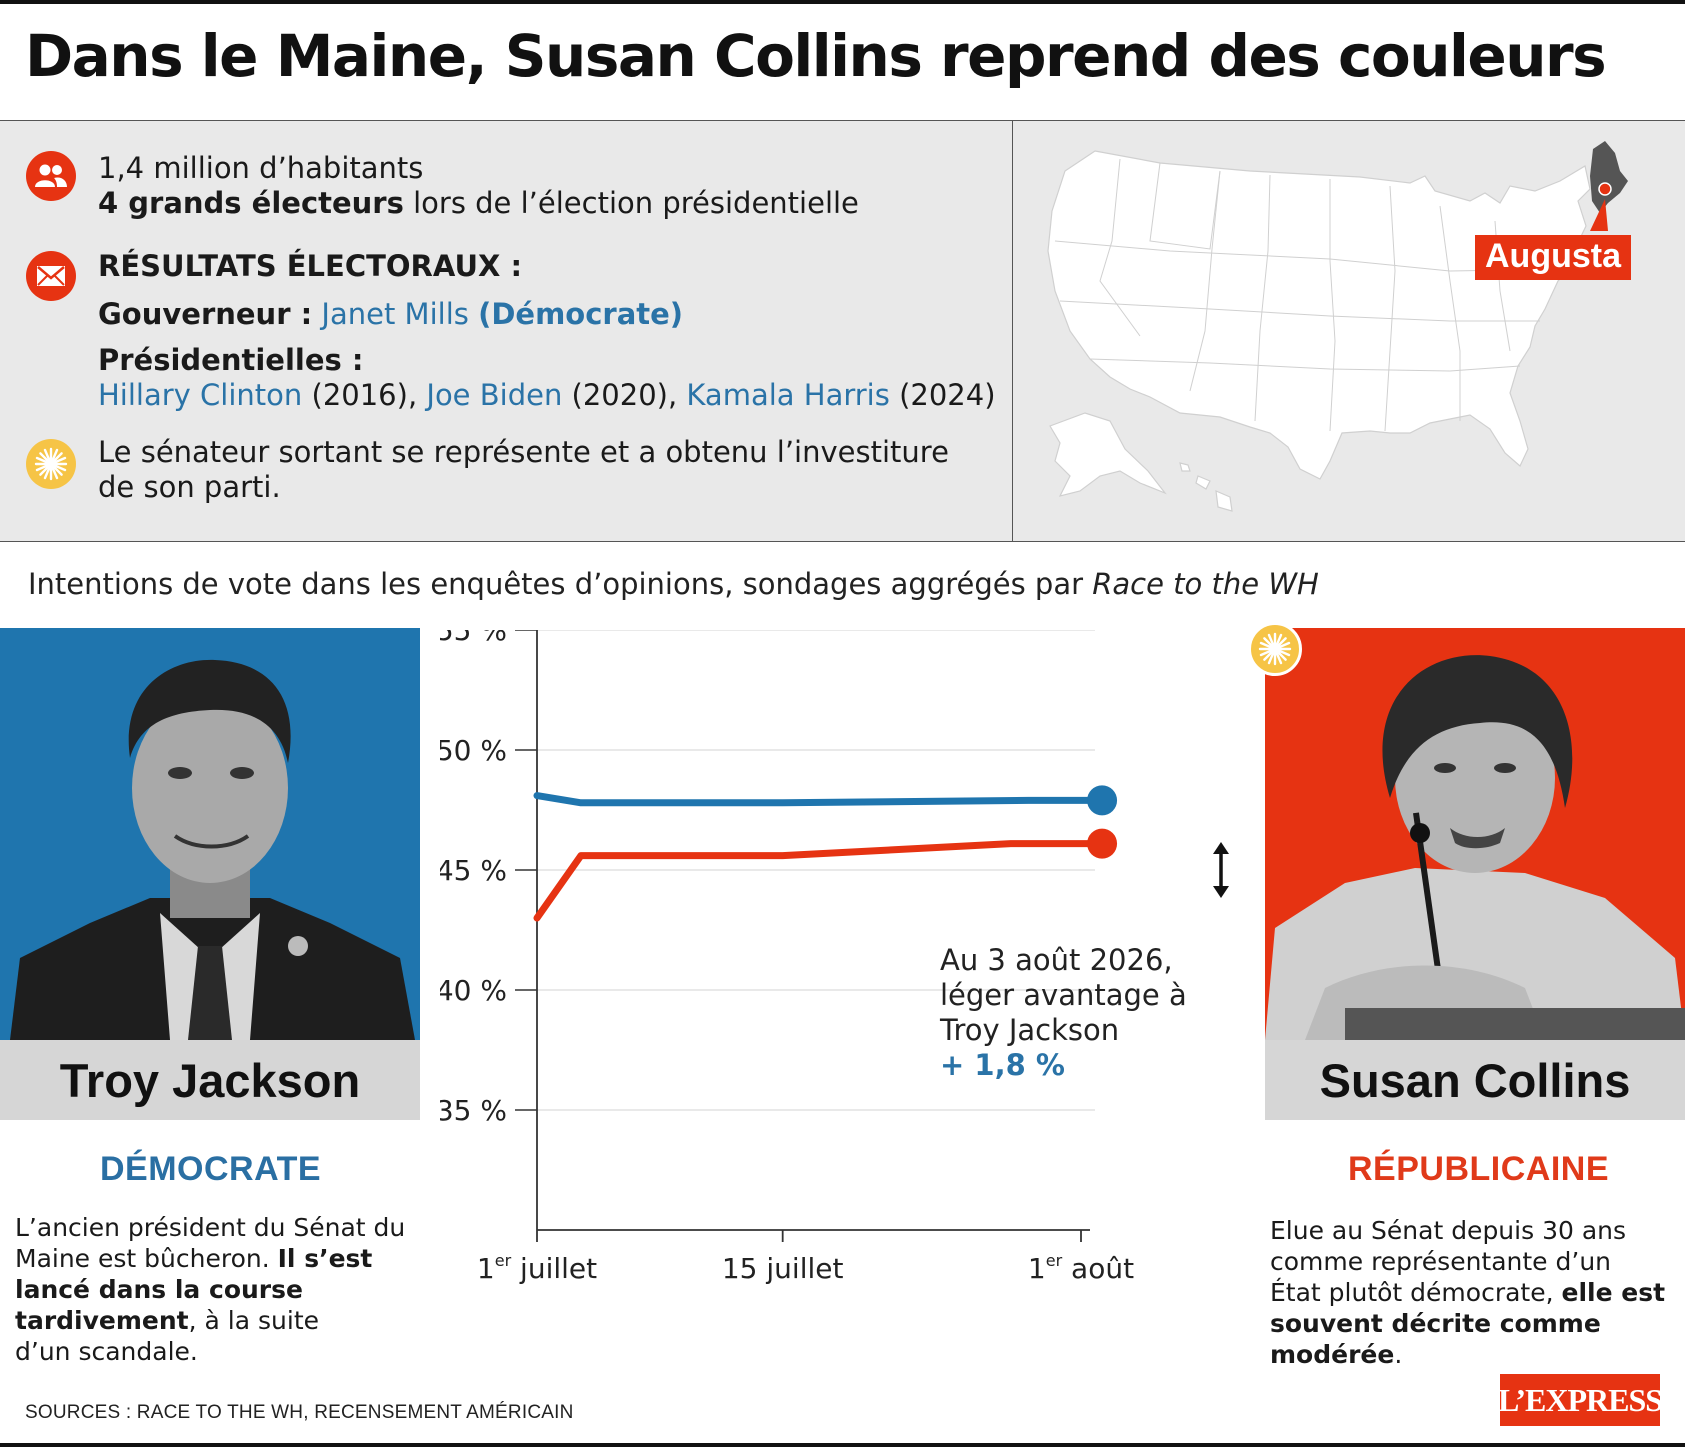 The height and width of the screenshot is (1447, 1685). Describe the element at coordinates (200, 395) in the screenshot. I see `pres-2016-winner: Hillary Clinton` at that location.